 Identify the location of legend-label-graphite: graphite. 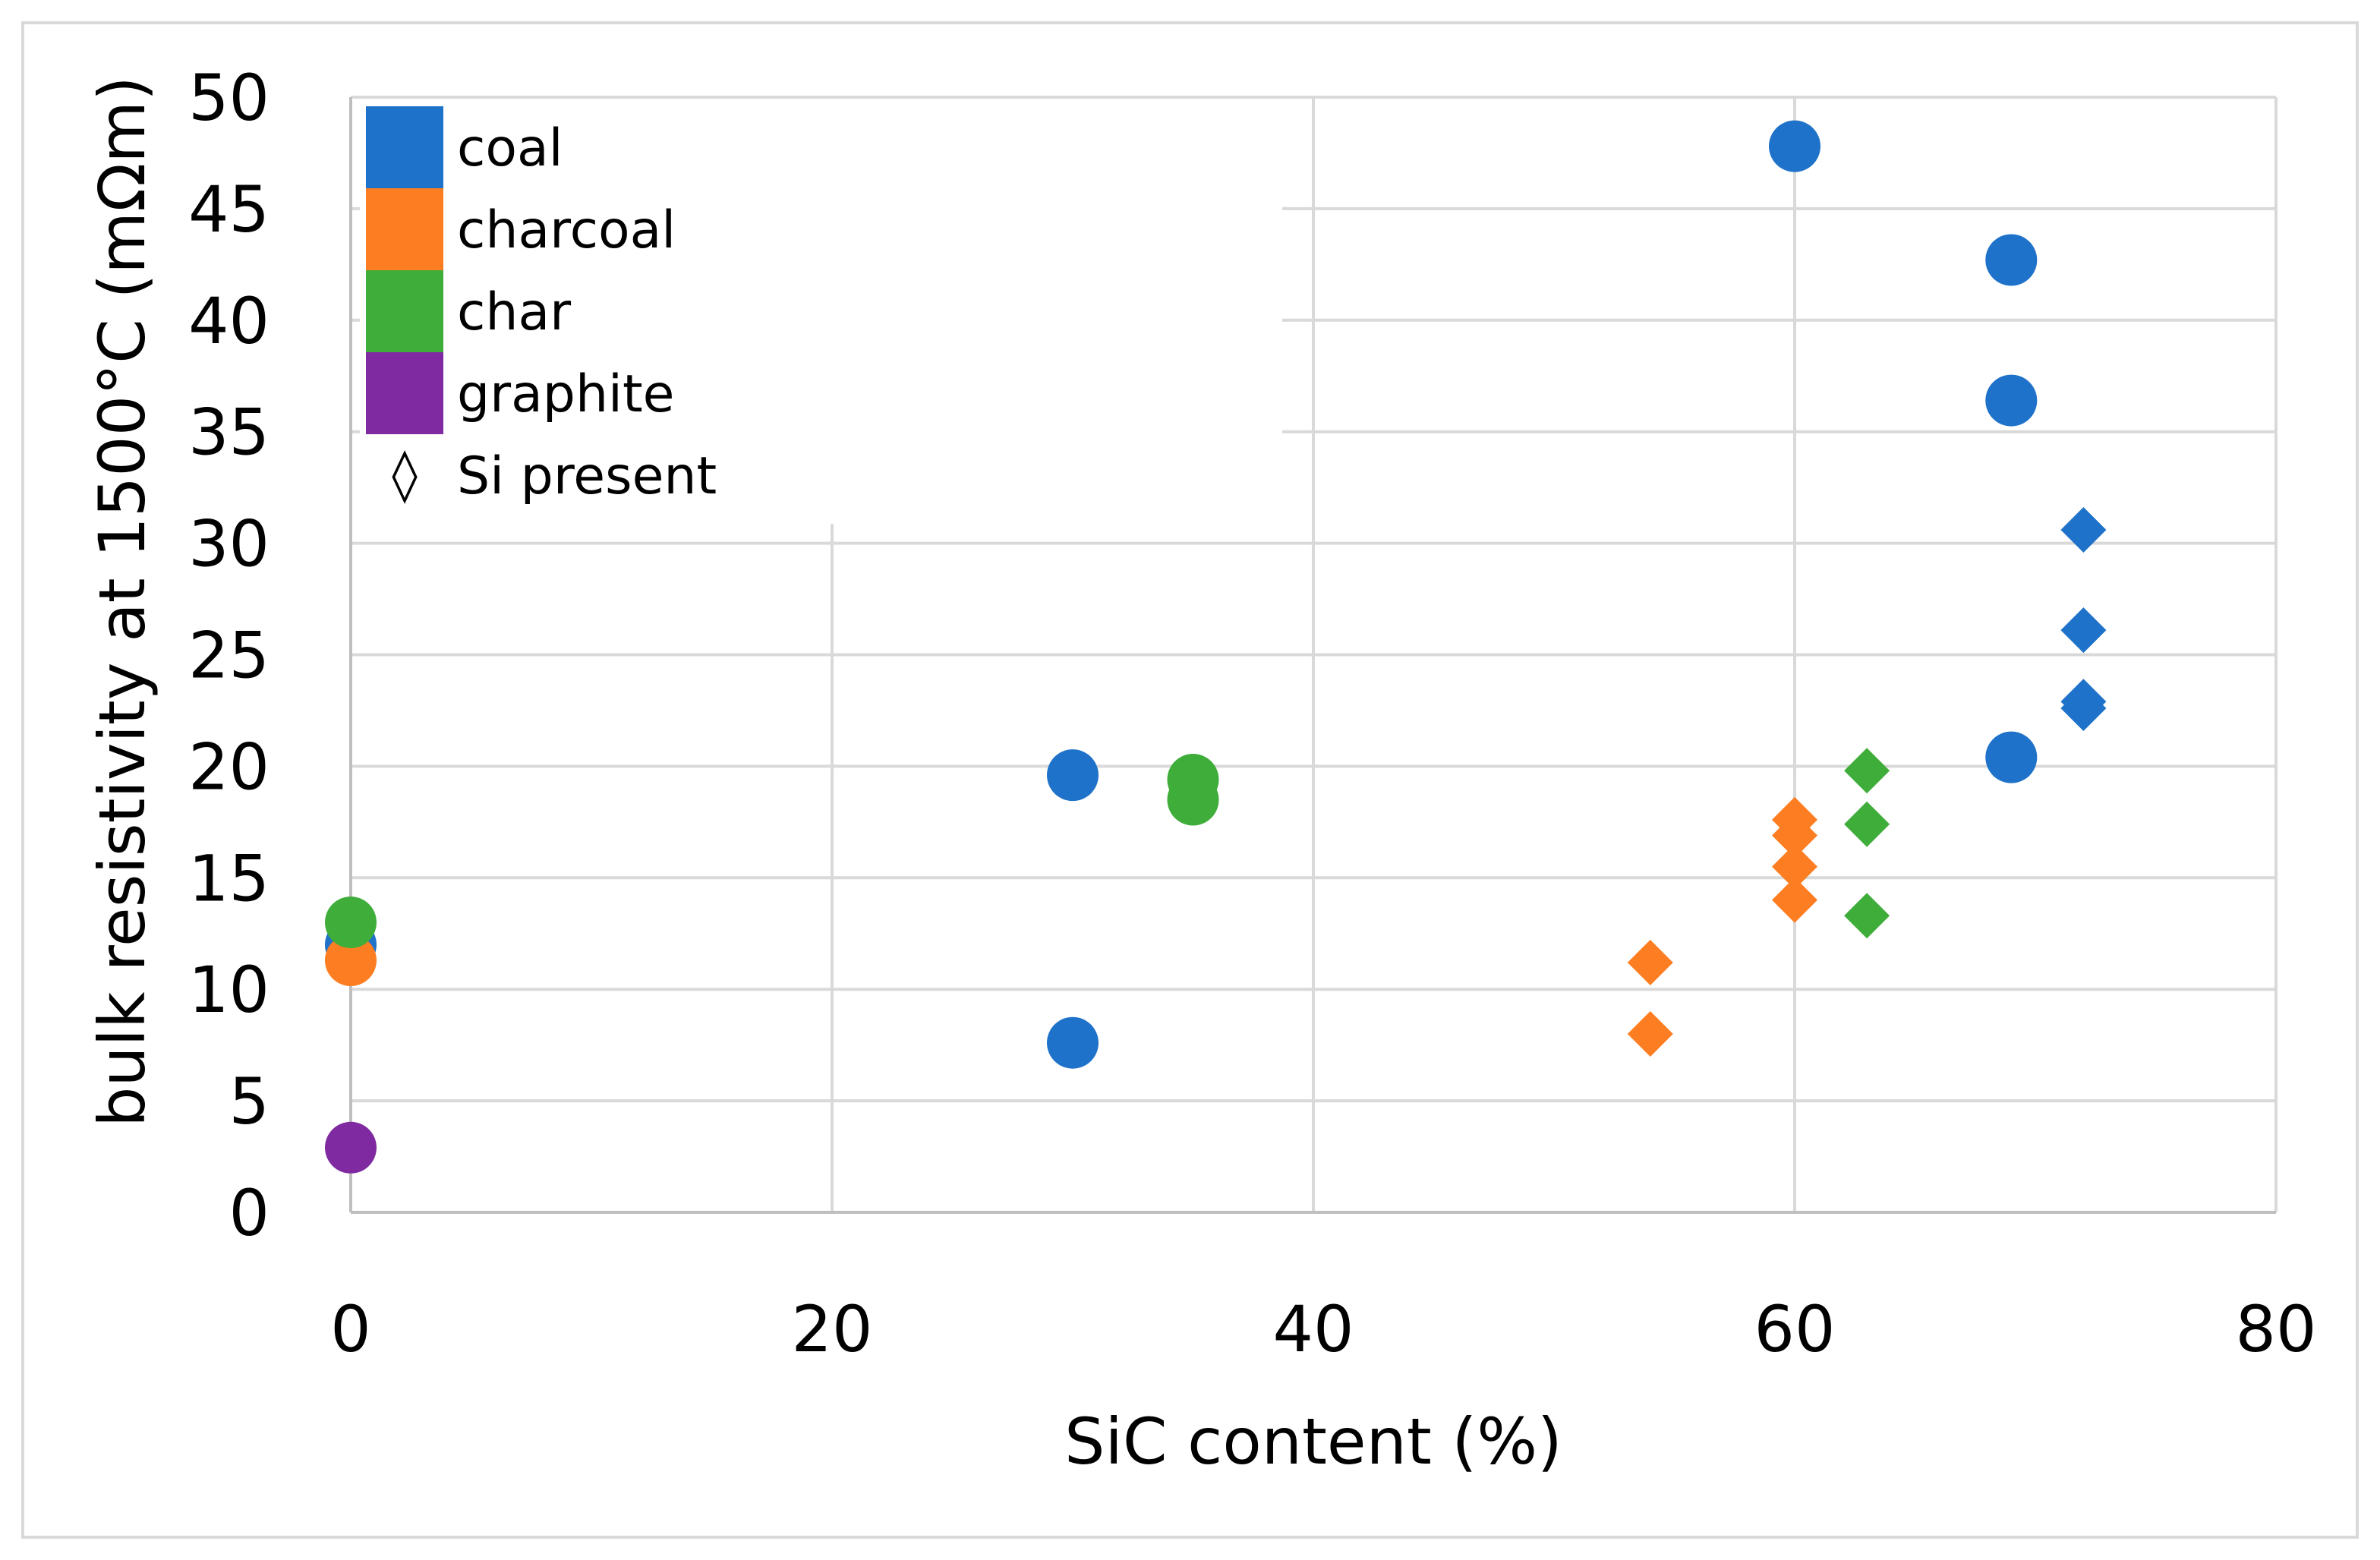
(565, 394).